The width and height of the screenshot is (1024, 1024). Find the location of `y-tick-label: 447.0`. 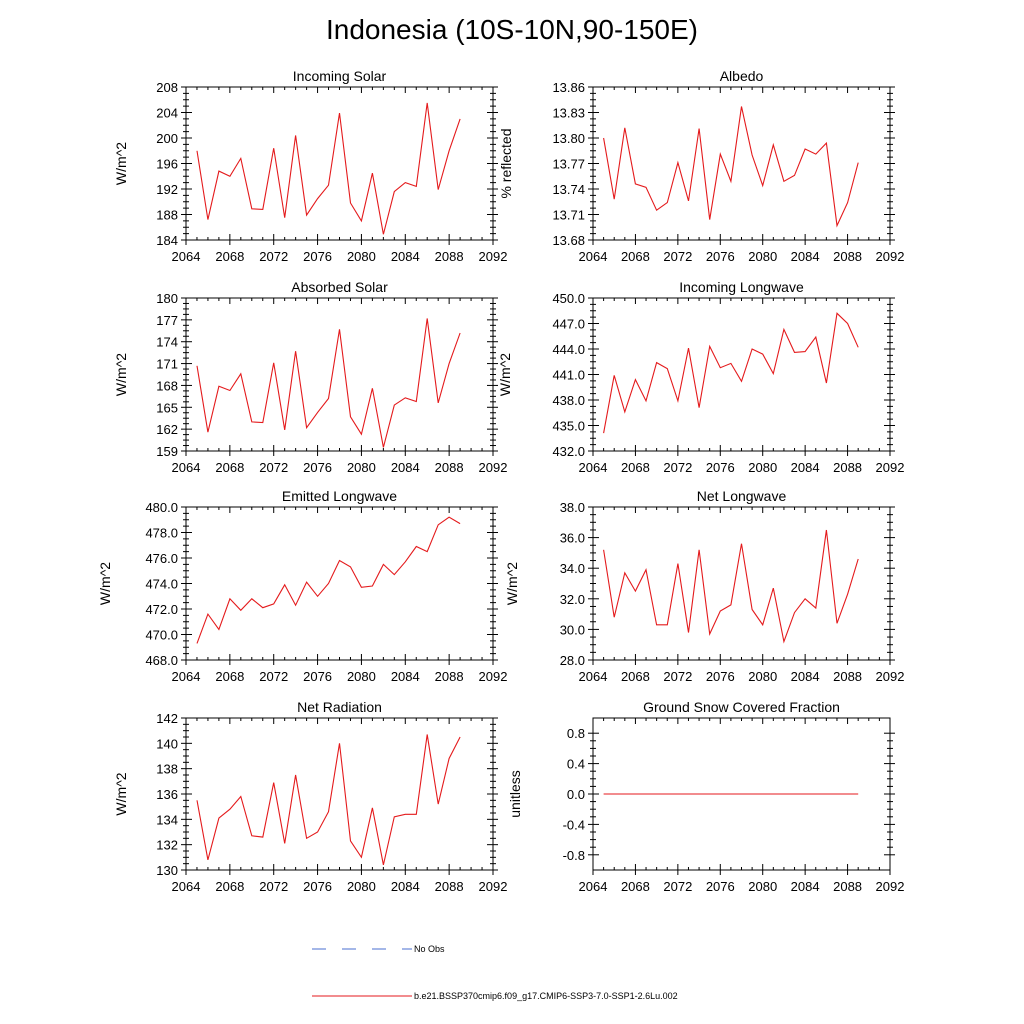

y-tick-label: 447.0 is located at coordinates (568, 324).